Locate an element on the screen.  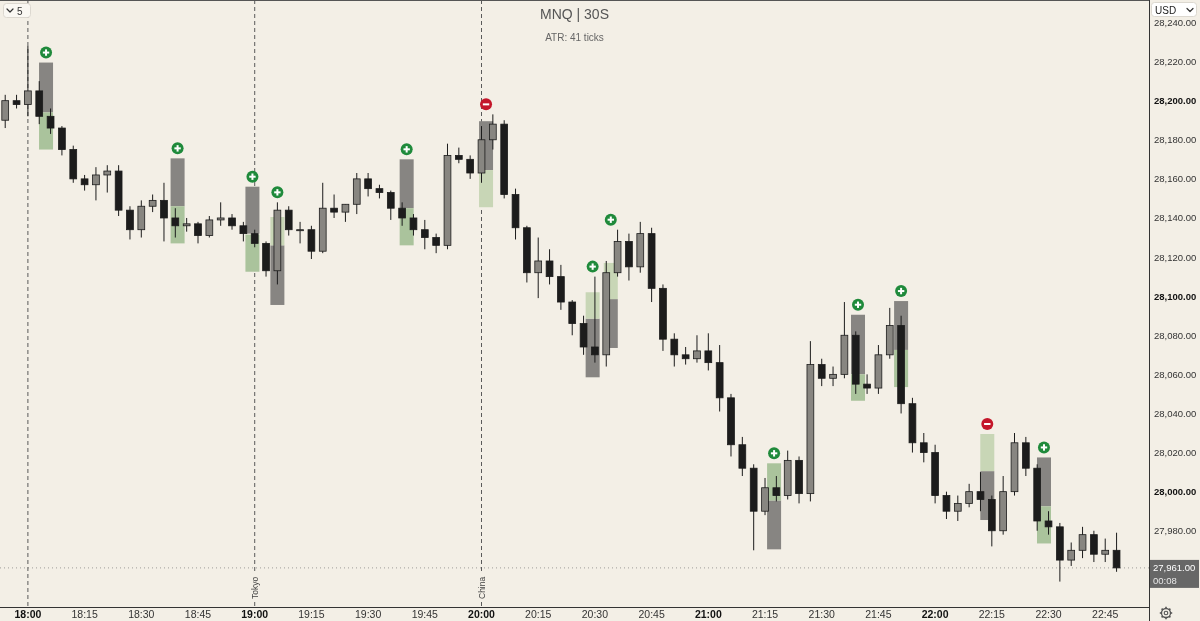
x-tick-label: 20:45 is located at coordinates (651, 614).